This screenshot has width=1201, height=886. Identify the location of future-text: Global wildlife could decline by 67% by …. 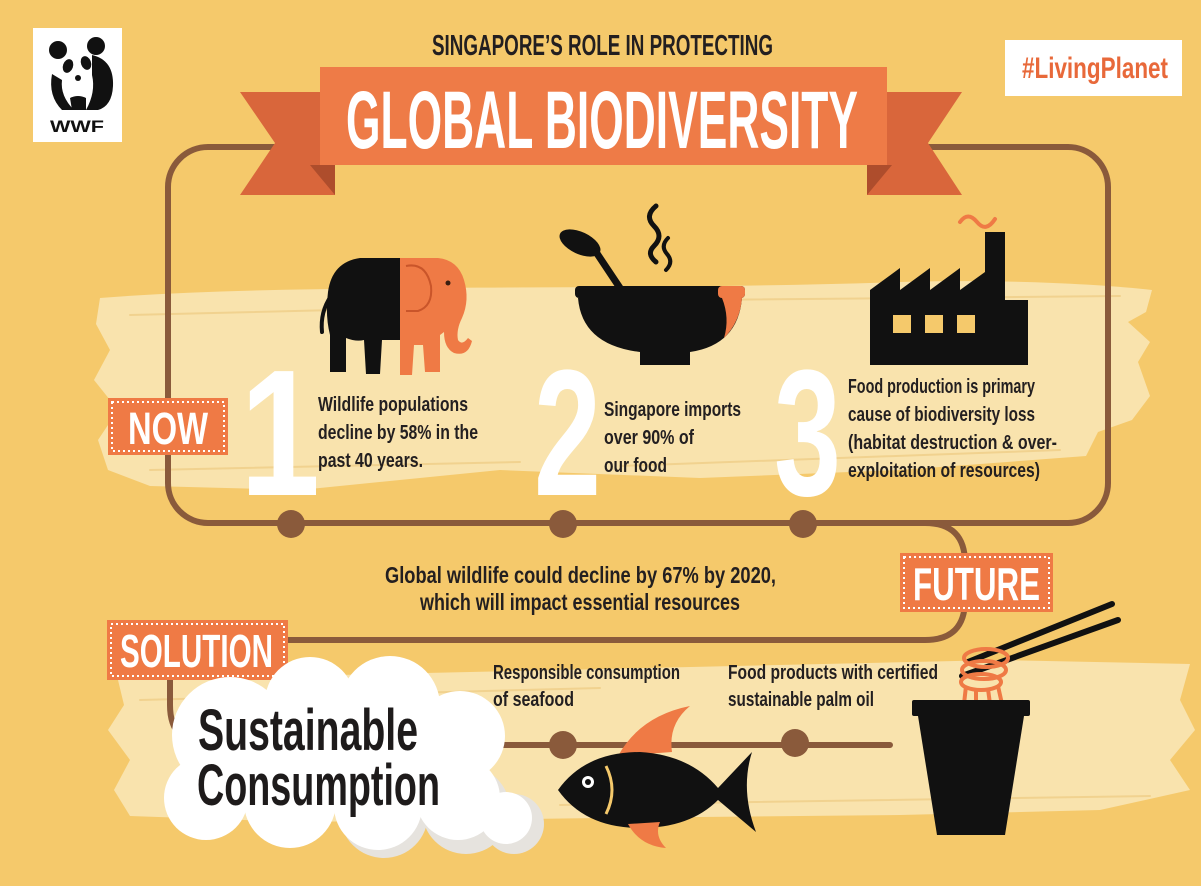
(580, 588).